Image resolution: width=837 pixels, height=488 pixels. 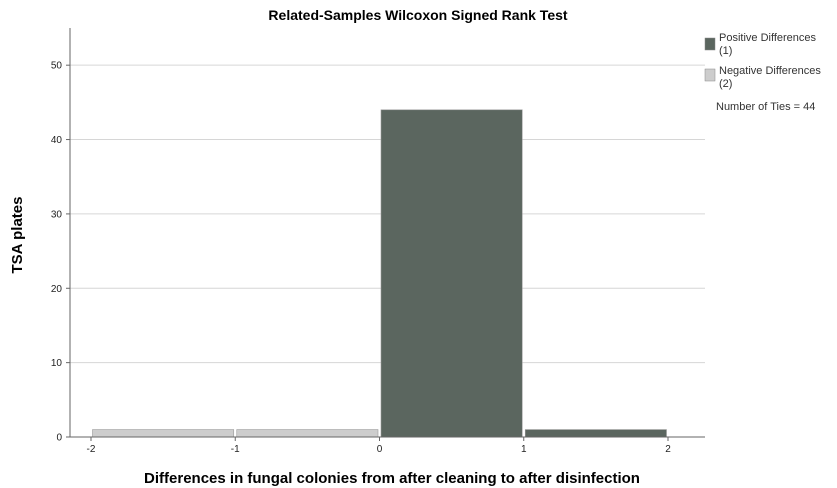 I want to click on y-tick-label: 40, so click(x=57, y=140).